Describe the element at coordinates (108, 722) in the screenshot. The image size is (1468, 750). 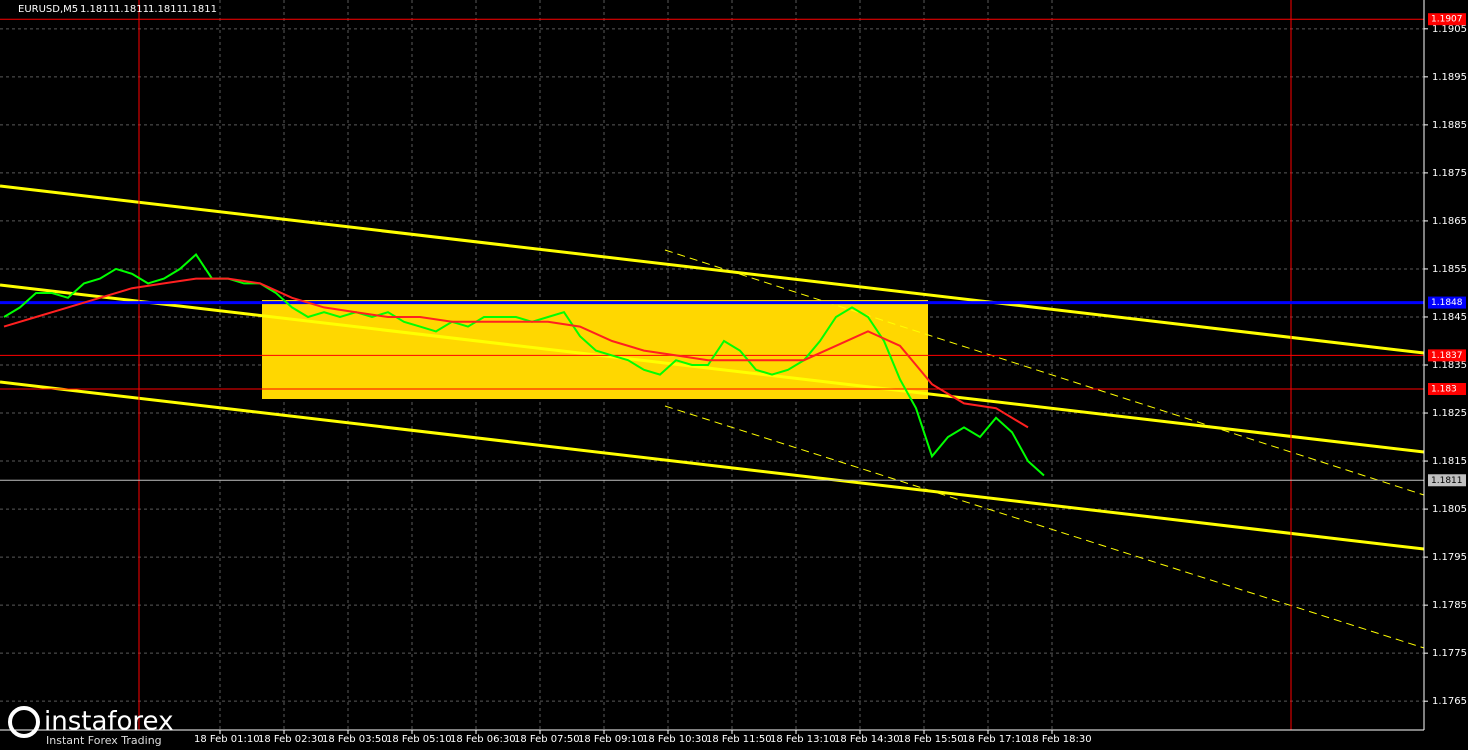
I see `logo-brand: instaforex` at that location.